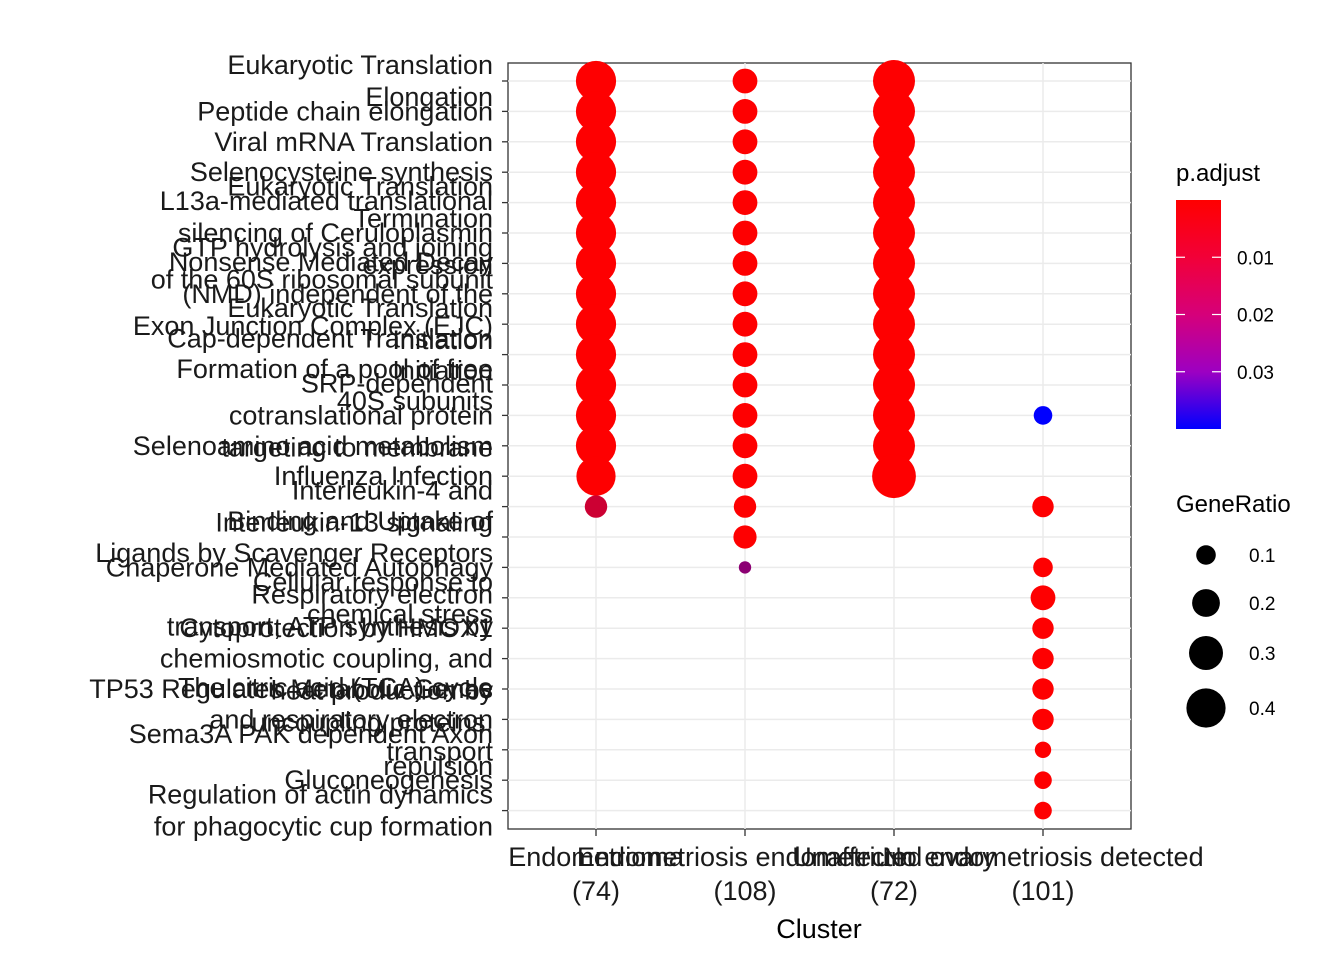 The image size is (1344, 960). I want to click on y-tick-label: for phagocytic cup formation, so click(323, 827).